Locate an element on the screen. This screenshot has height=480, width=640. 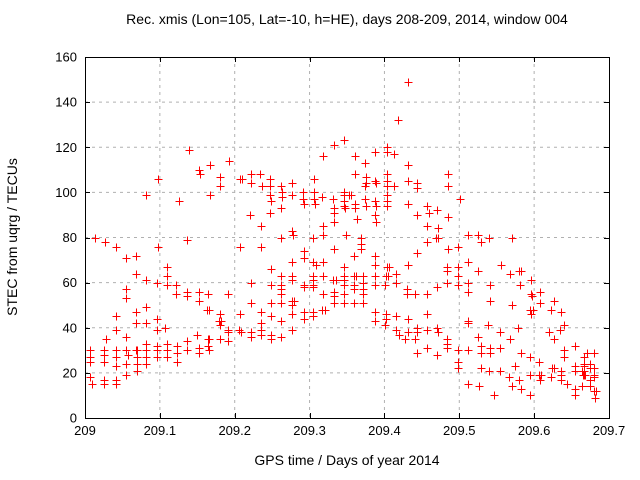
svg-text: 100 is located at coordinates (66, 192).